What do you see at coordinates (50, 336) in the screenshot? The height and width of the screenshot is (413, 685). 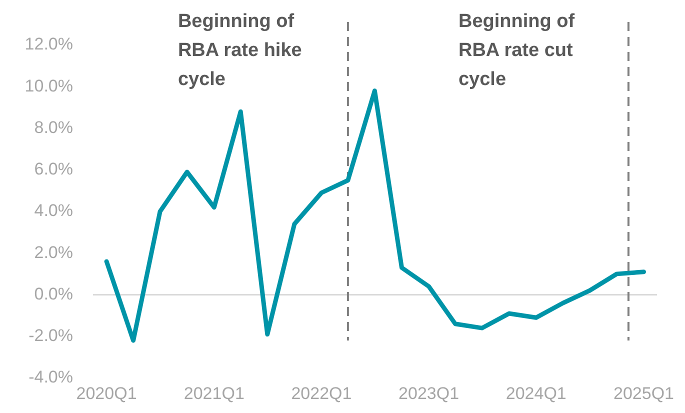 I see `y-tick-label: -2.0%` at bounding box center [50, 336].